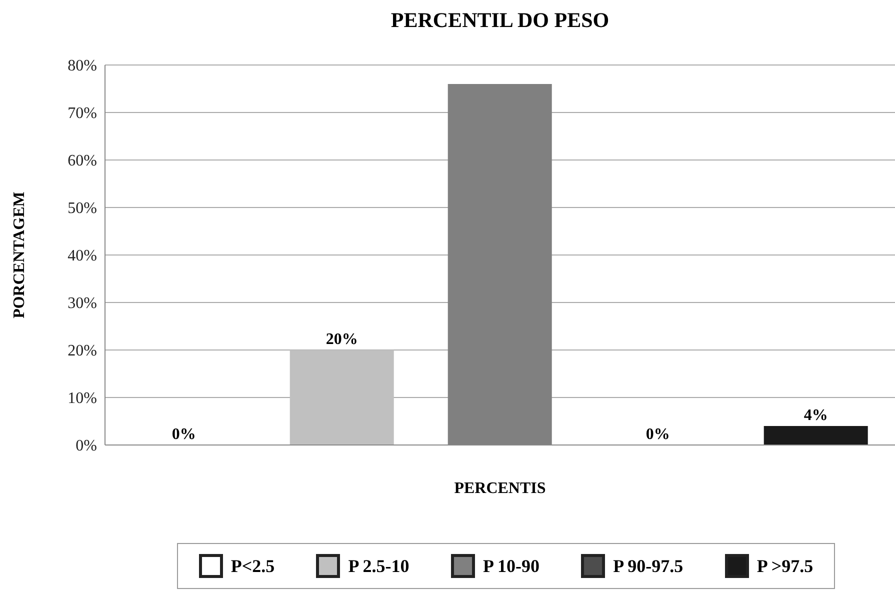  Describe the element at coordinates (816, 415) in the screenshot. I see `data-label: 4%` at that location.